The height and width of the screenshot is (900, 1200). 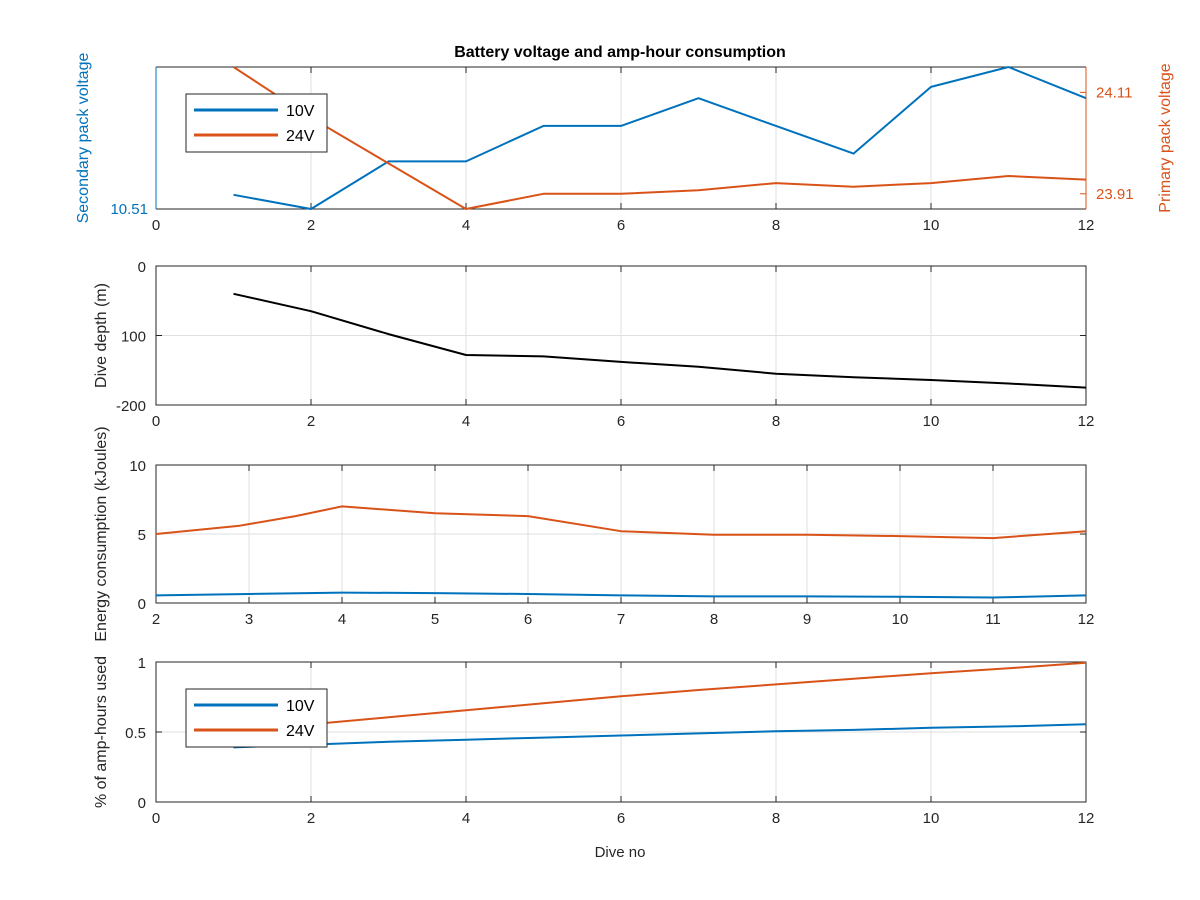 What do you see at coordinates (620, 852) in the screenshot?
I see `x-axis-label: Dive no` at bounding box center [620, 852].